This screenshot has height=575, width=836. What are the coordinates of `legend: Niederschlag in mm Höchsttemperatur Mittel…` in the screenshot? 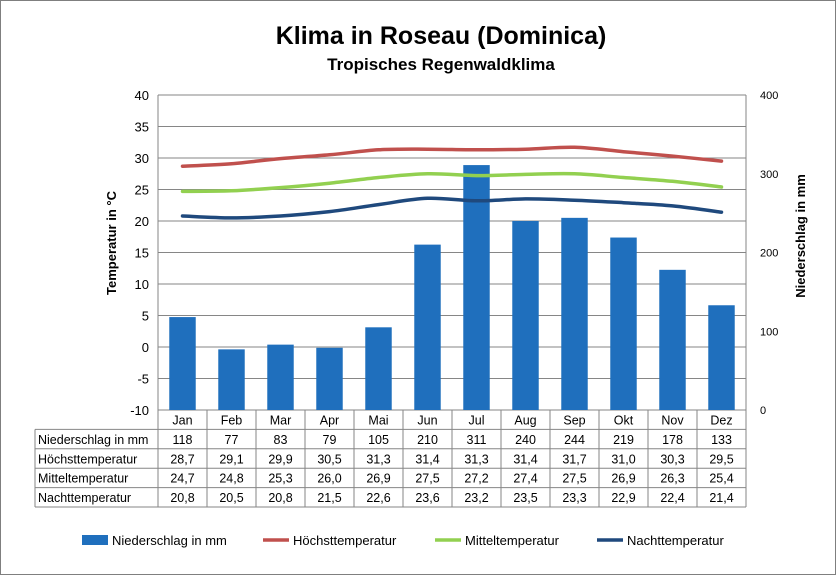 It's located at (403, 540).